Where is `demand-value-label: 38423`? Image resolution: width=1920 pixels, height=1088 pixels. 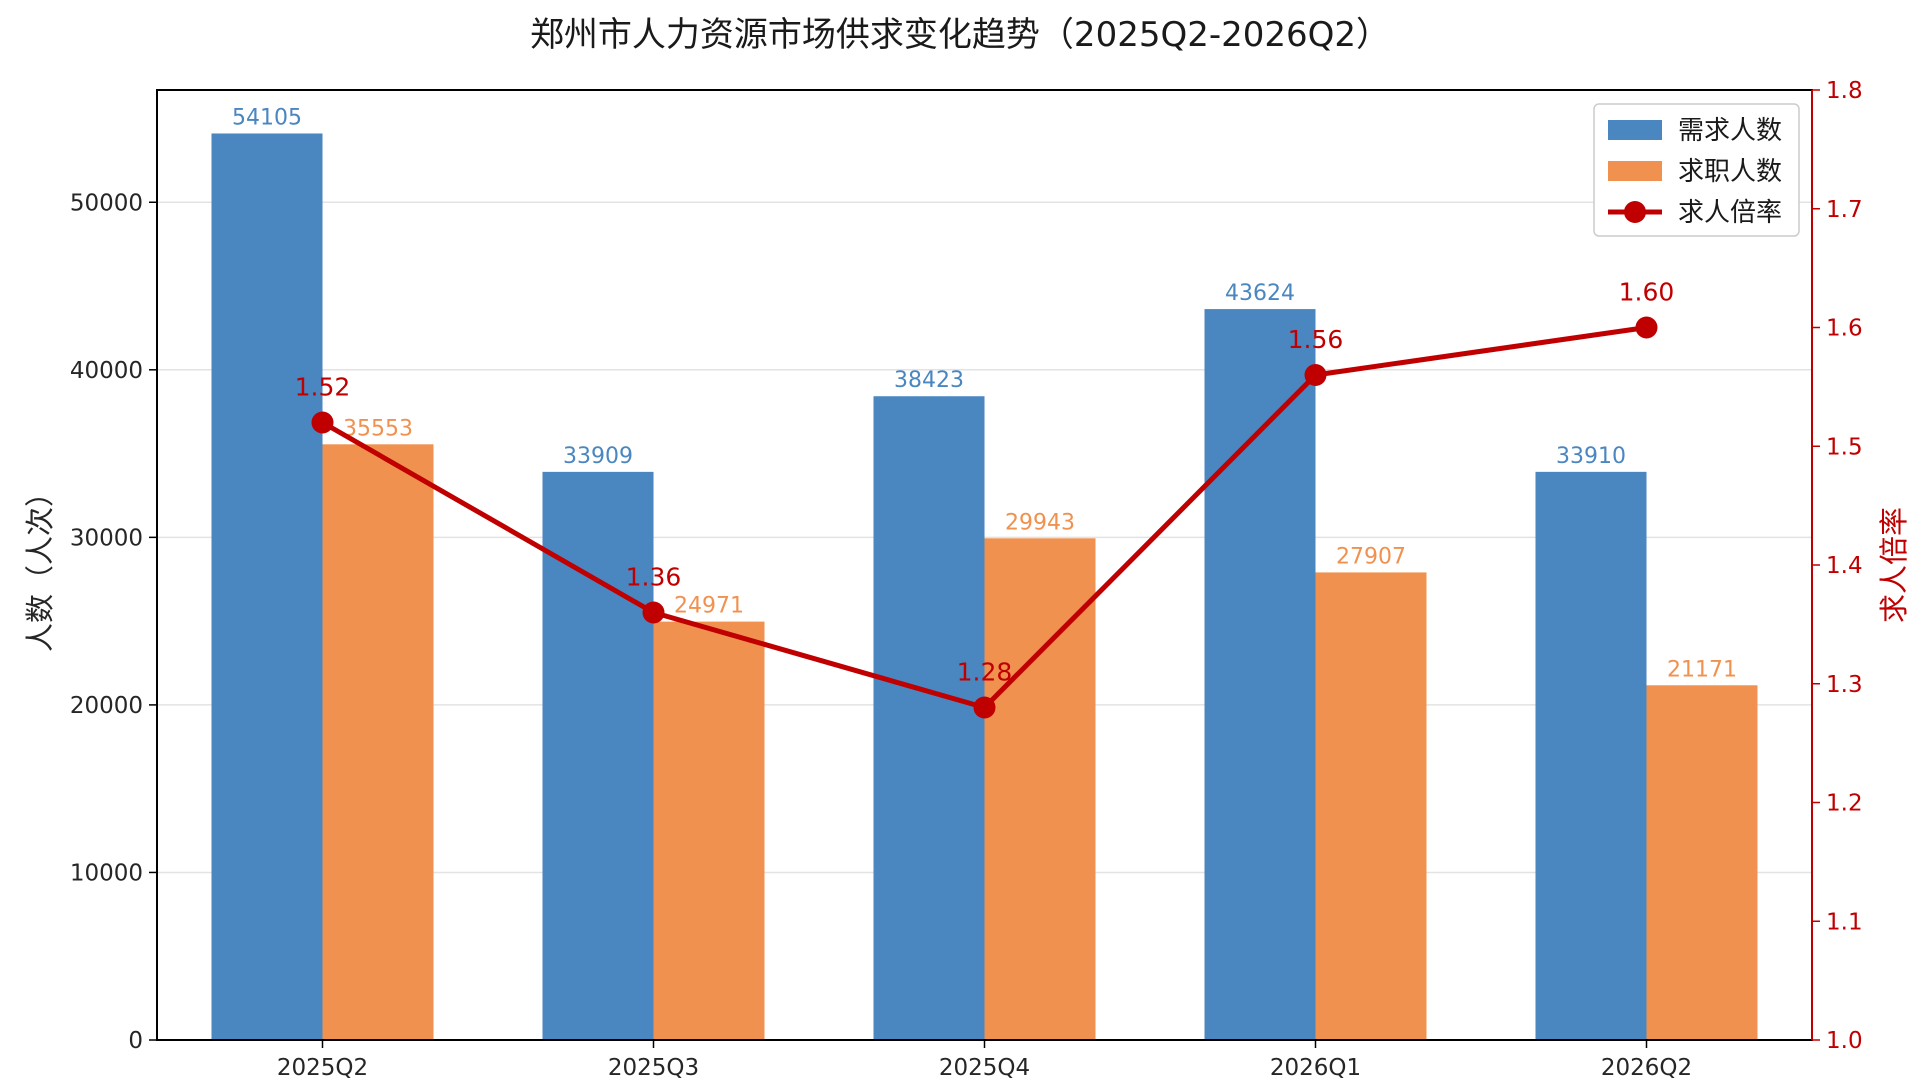
demand-value-label: 38423 is located at coordinates (929, 380).